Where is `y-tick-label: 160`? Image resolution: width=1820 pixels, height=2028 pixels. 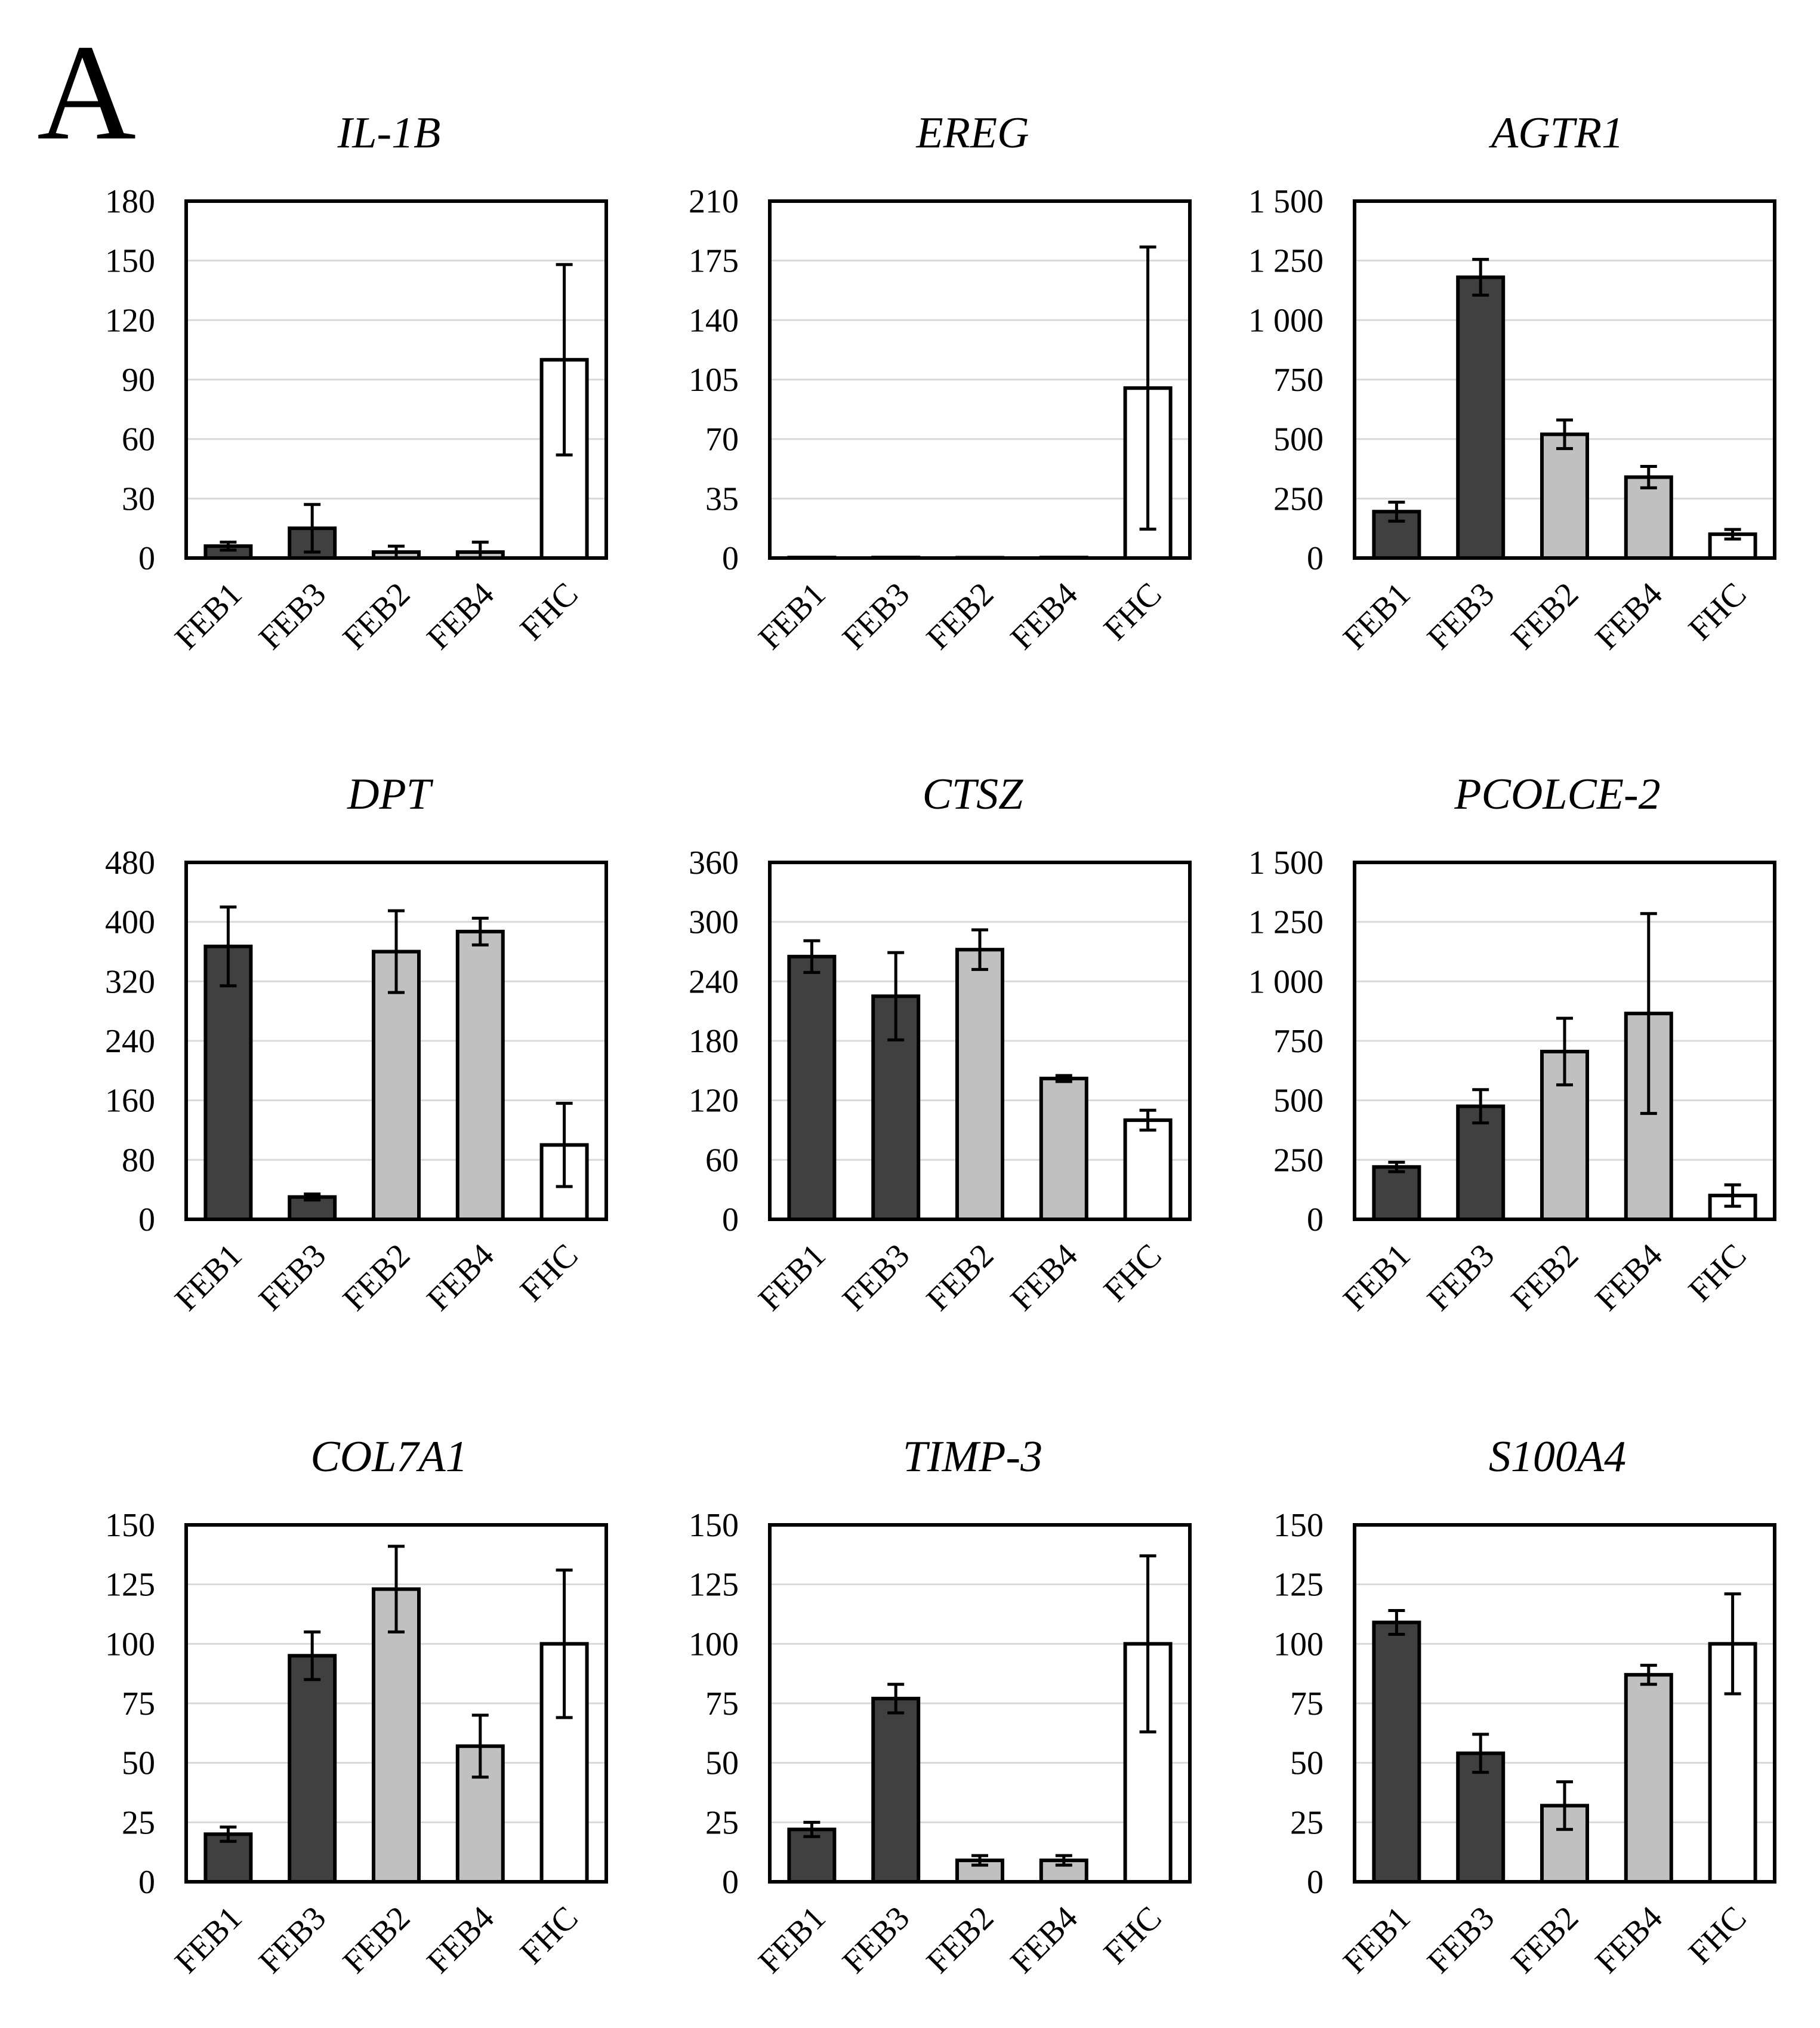
y-tick-label: 160 is located at coordinates (130, 1101).